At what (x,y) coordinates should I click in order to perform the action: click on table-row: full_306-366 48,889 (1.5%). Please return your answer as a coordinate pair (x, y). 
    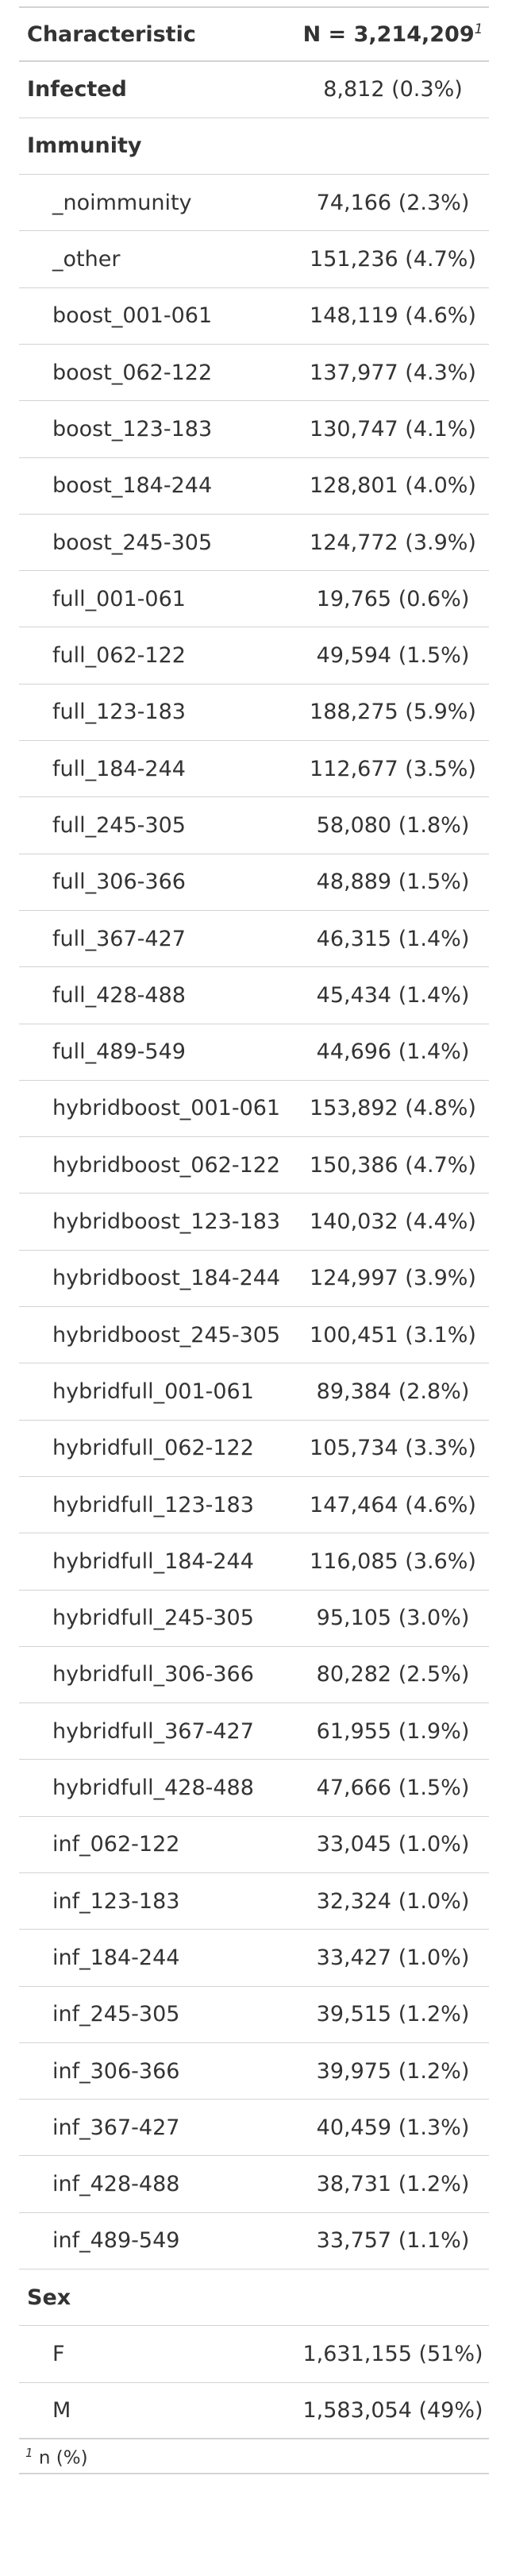
    Looking at the image, I should click on (254, 882).